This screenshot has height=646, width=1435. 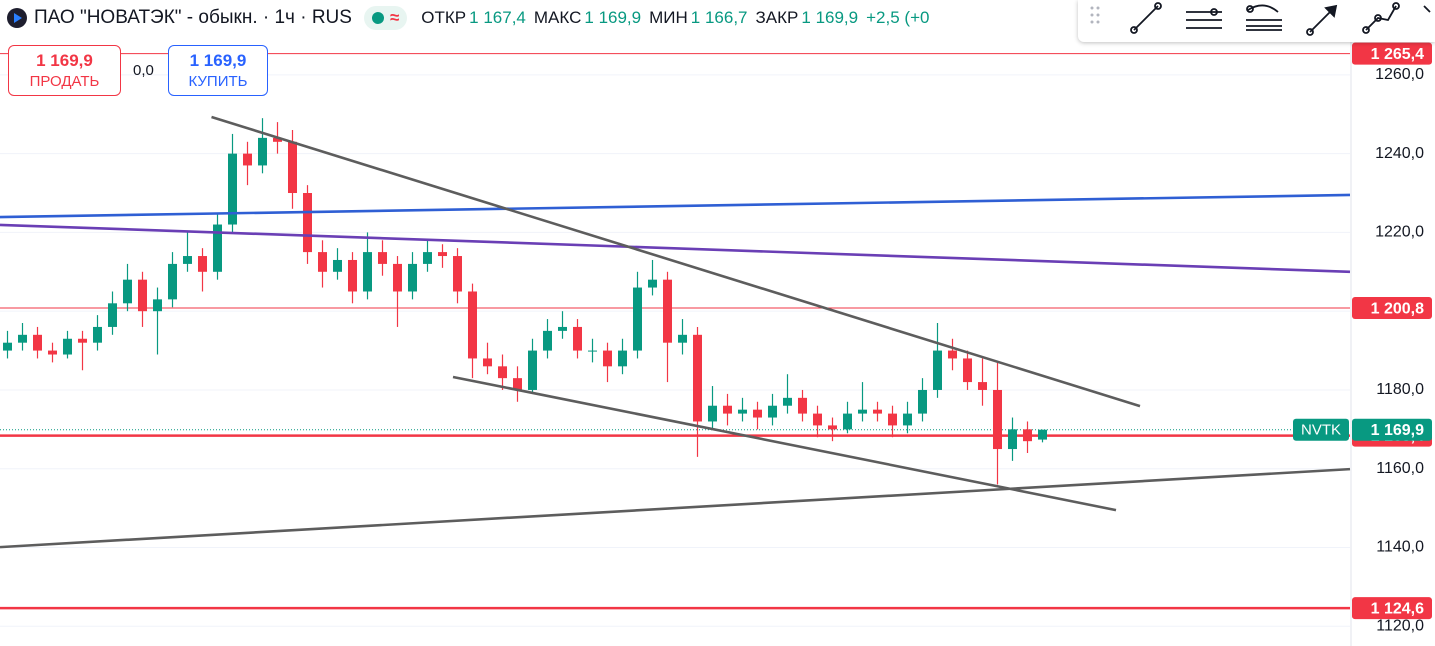 What do you see at coordinates (193, 17) in the screenshot?
I see `symbol-title: ПАО "НОВАТЭК" - обыкн. · 1ч · RUS` at bounding box center [193, 17].